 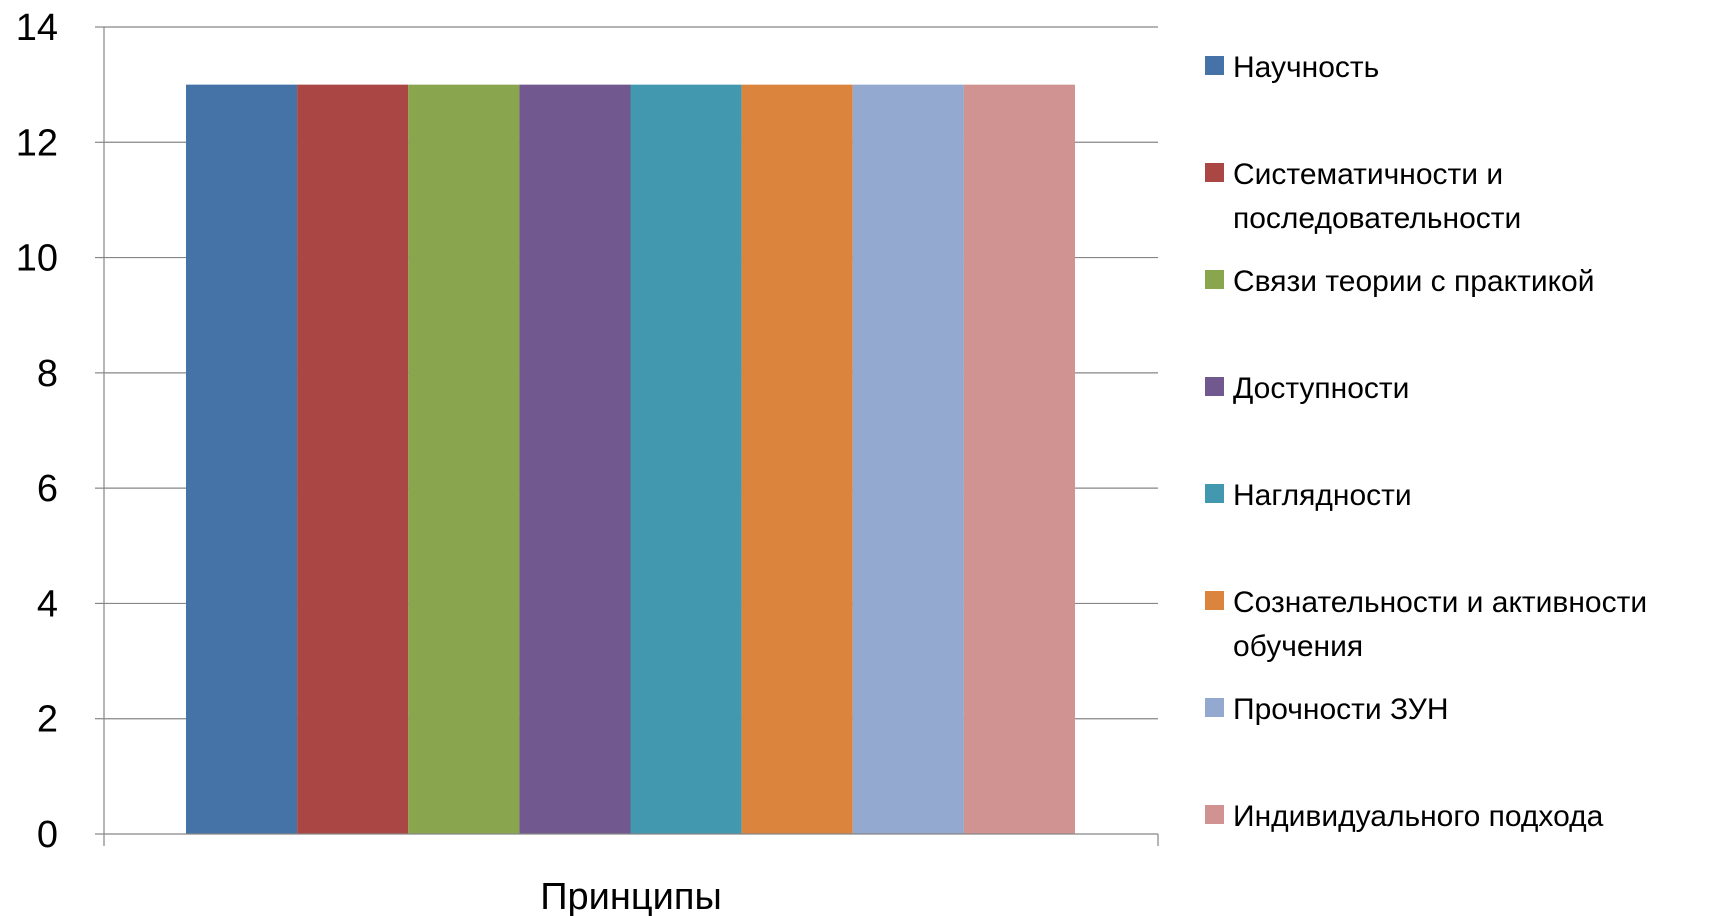 I want to click on legend-item-6: Сознательности и активности обучения, so click(x=1426, y=624).